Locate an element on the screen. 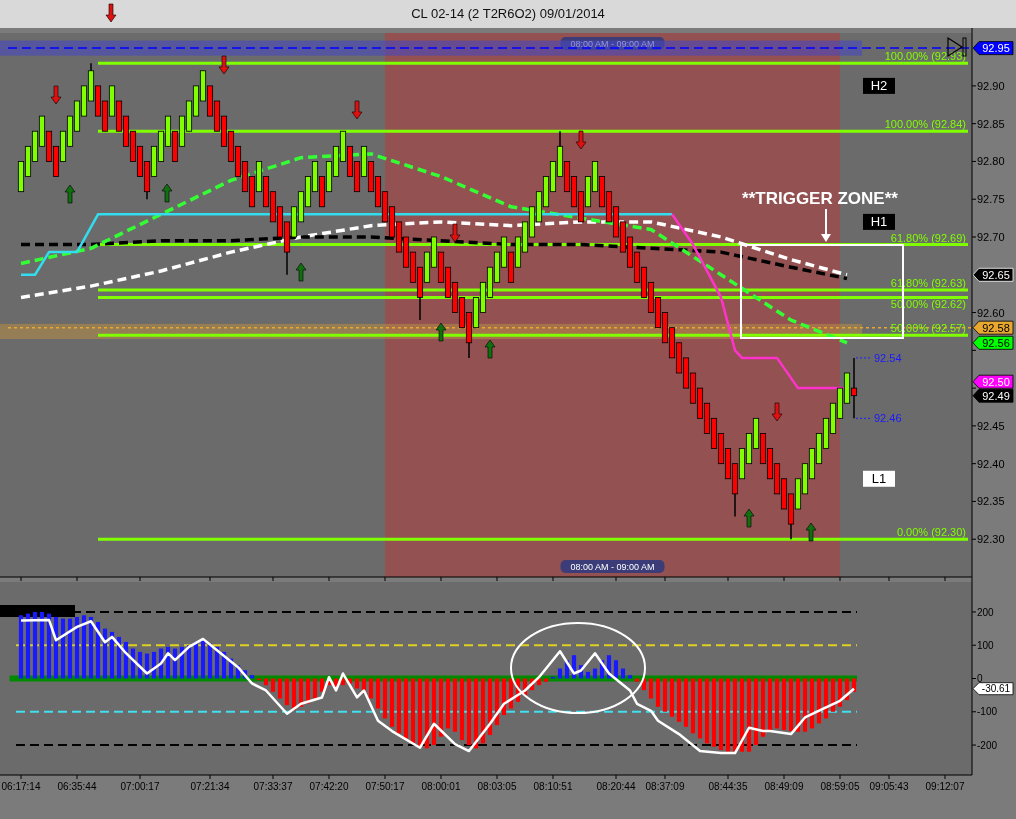  y-tick-label: -200 is located at coordinates (987, 745).